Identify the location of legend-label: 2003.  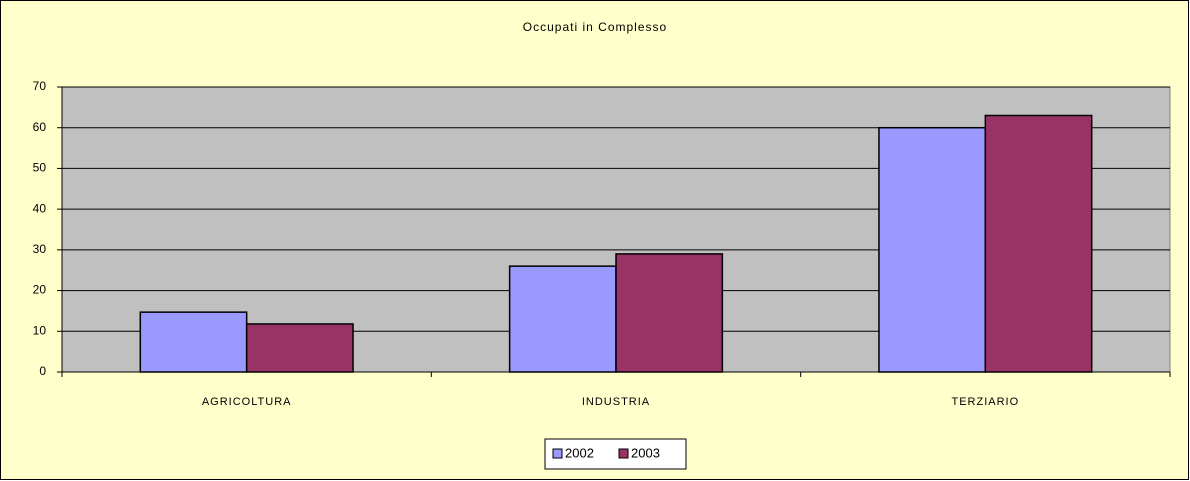
(645, 452).